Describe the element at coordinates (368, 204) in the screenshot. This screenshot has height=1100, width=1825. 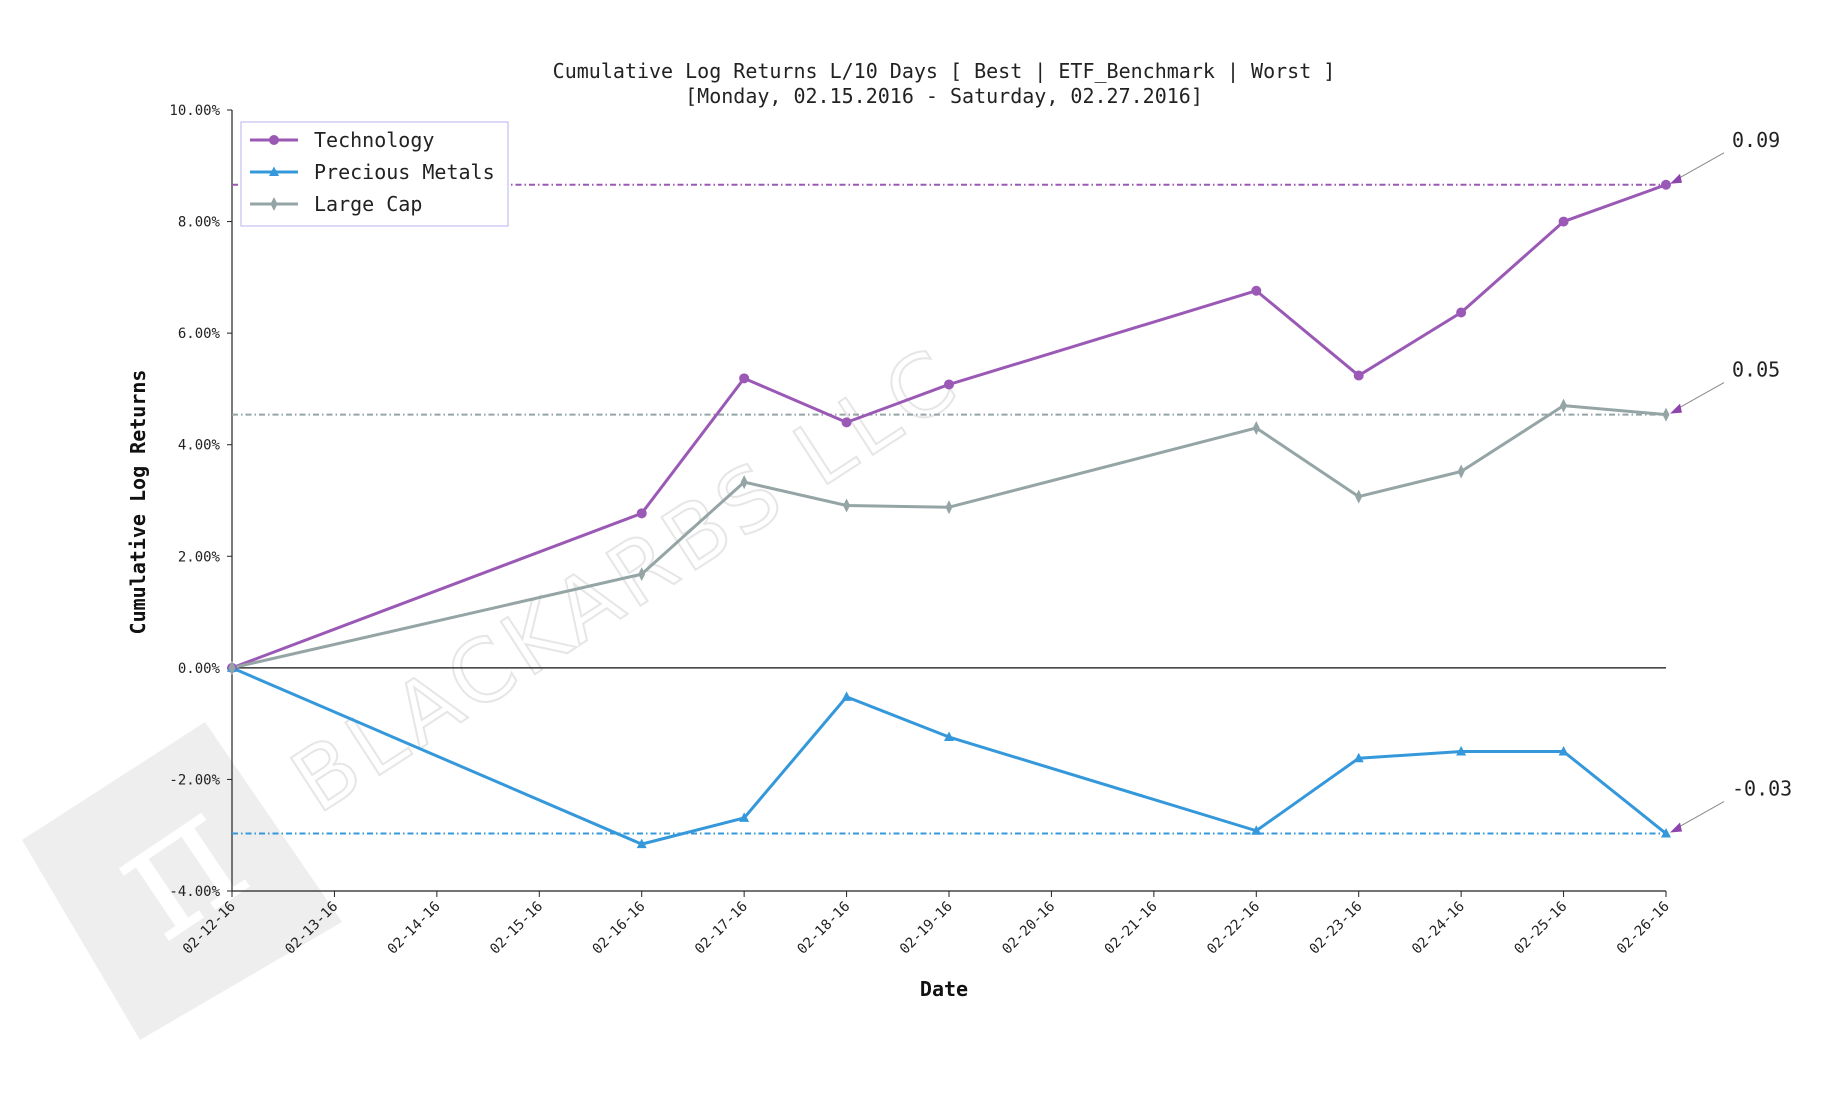
I see `legend-label-large-cap: Large Cap` at that location.